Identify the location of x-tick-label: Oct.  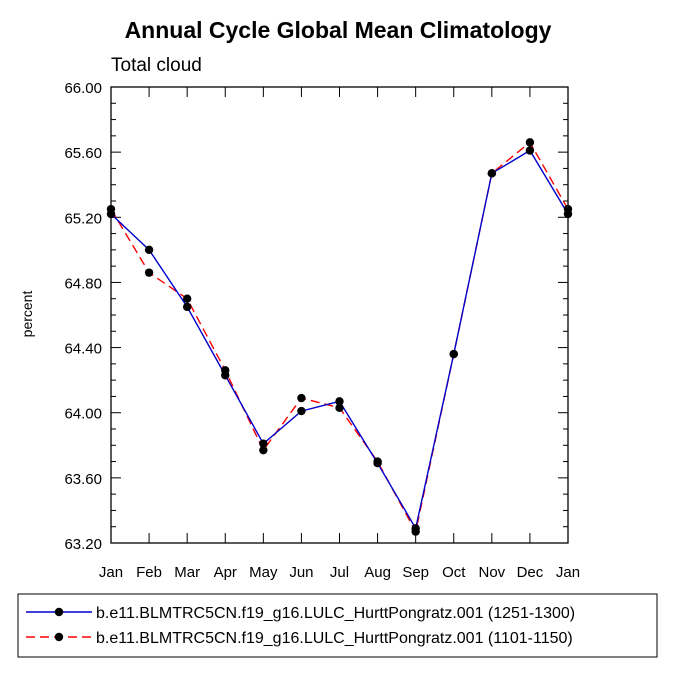
(454, 572).